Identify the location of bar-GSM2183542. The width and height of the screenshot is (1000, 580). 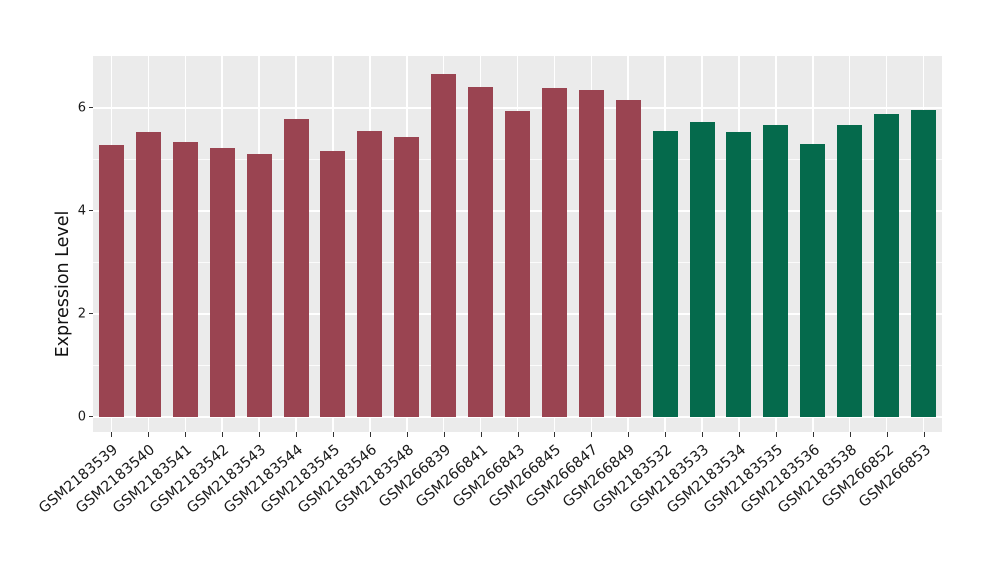
(222, 282).